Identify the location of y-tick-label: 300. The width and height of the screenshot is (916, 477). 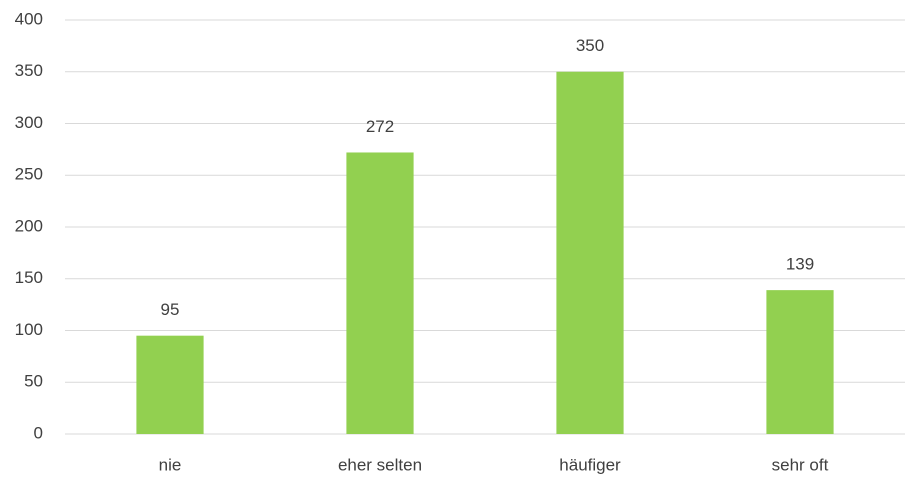
(29, 122).